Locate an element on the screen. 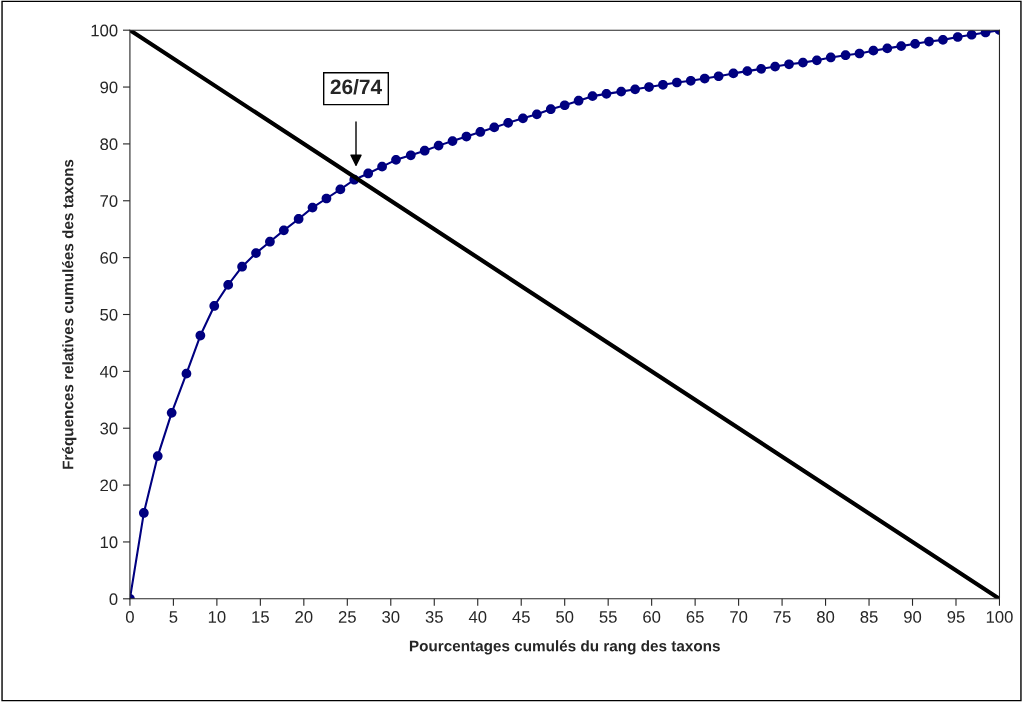  y-tick-label: 30 is located at coordinates (109, 428).